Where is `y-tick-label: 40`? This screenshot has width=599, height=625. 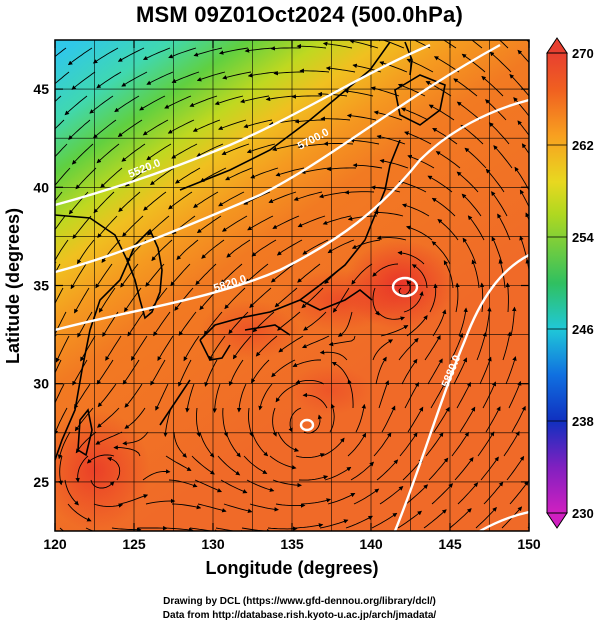 y-tick-label: 40 is located at coordinates (41, 187).